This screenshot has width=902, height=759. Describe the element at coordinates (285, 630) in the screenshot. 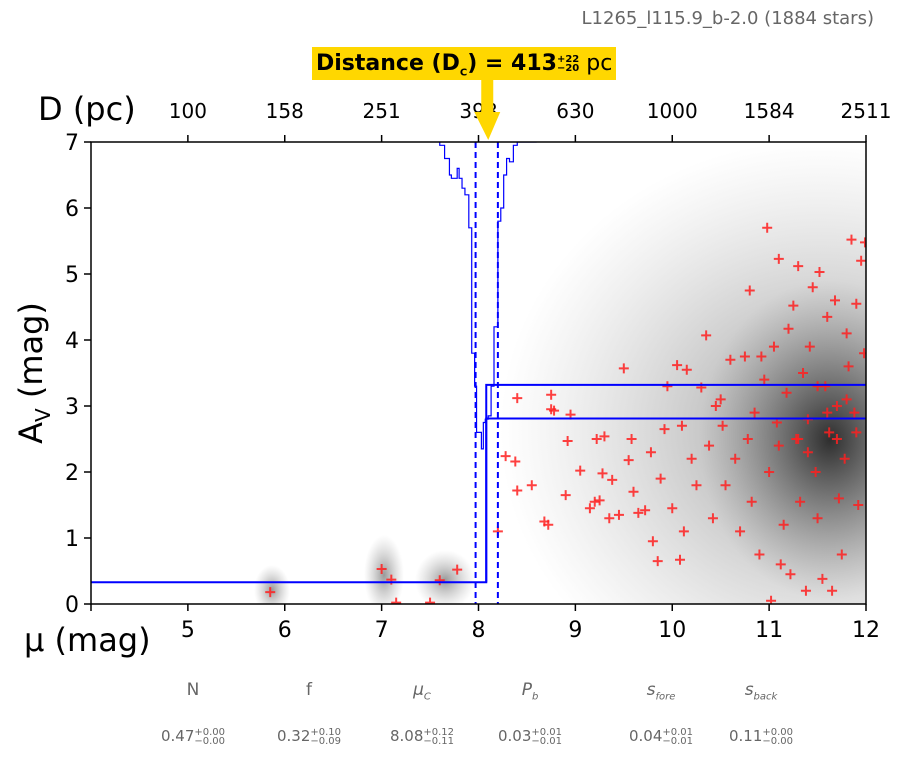

I see `x-tick-label: 6` at that location.